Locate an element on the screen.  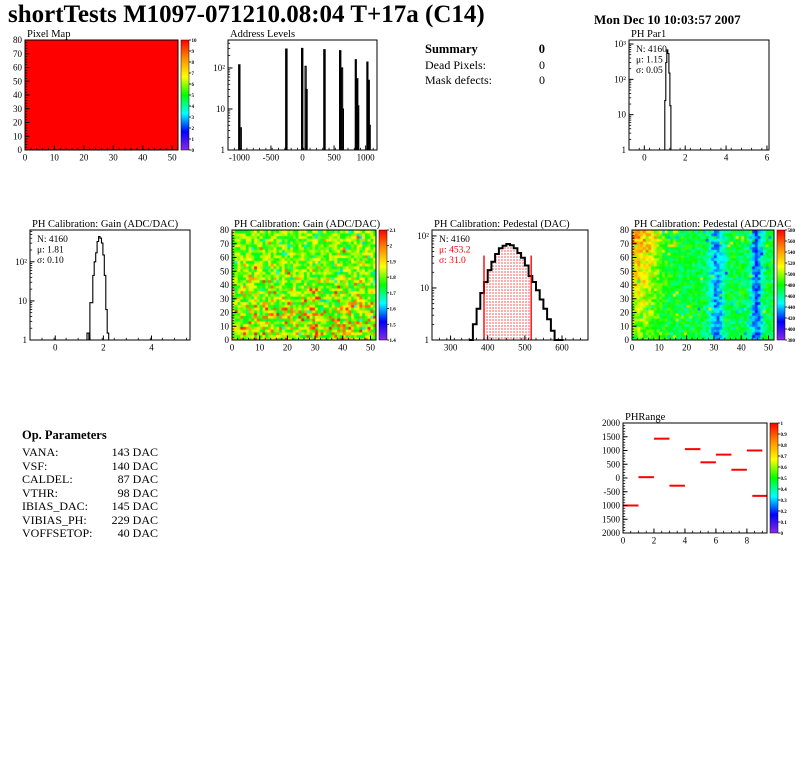
svg-text: 600 is located at coordinates (562, 348).